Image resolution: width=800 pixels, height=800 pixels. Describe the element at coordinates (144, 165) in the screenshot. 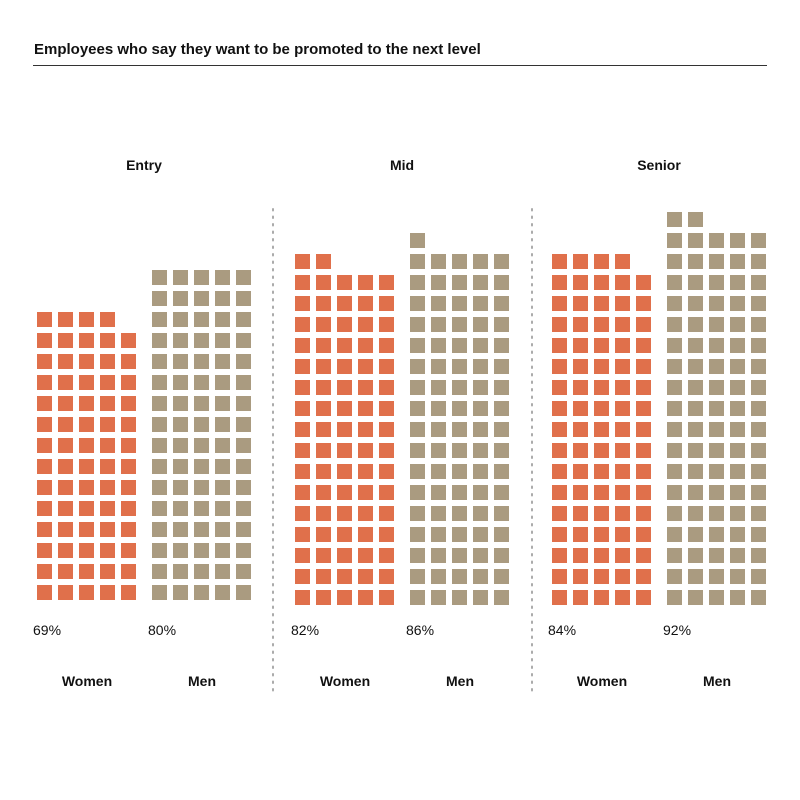

I see `group-label: Entry` at that location.